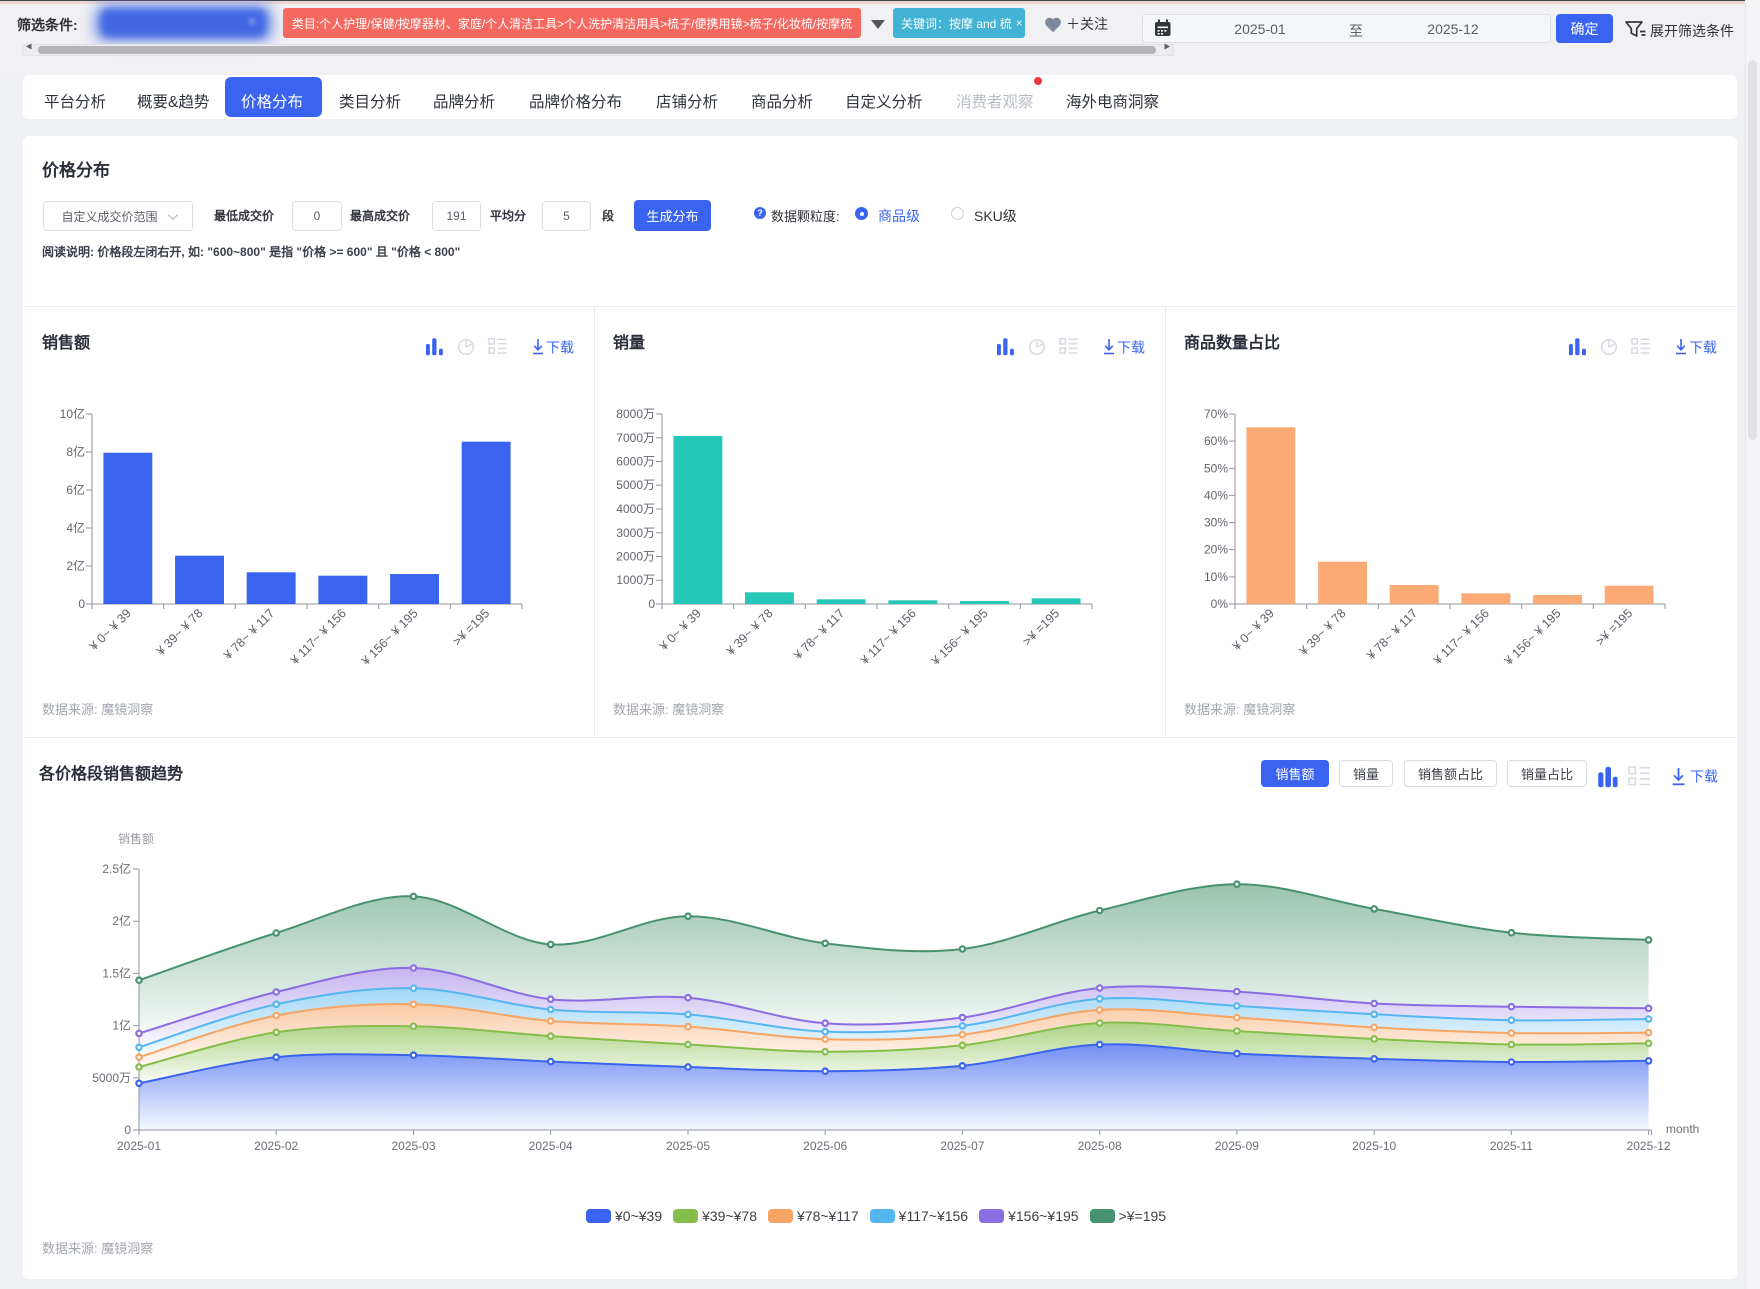 The height and width of the screenshot is (1289, 1760). What do you see at coordinates (635, 509) in the screenshot?
I see `svg-text: 4000万` at bounding box center [635, 509].